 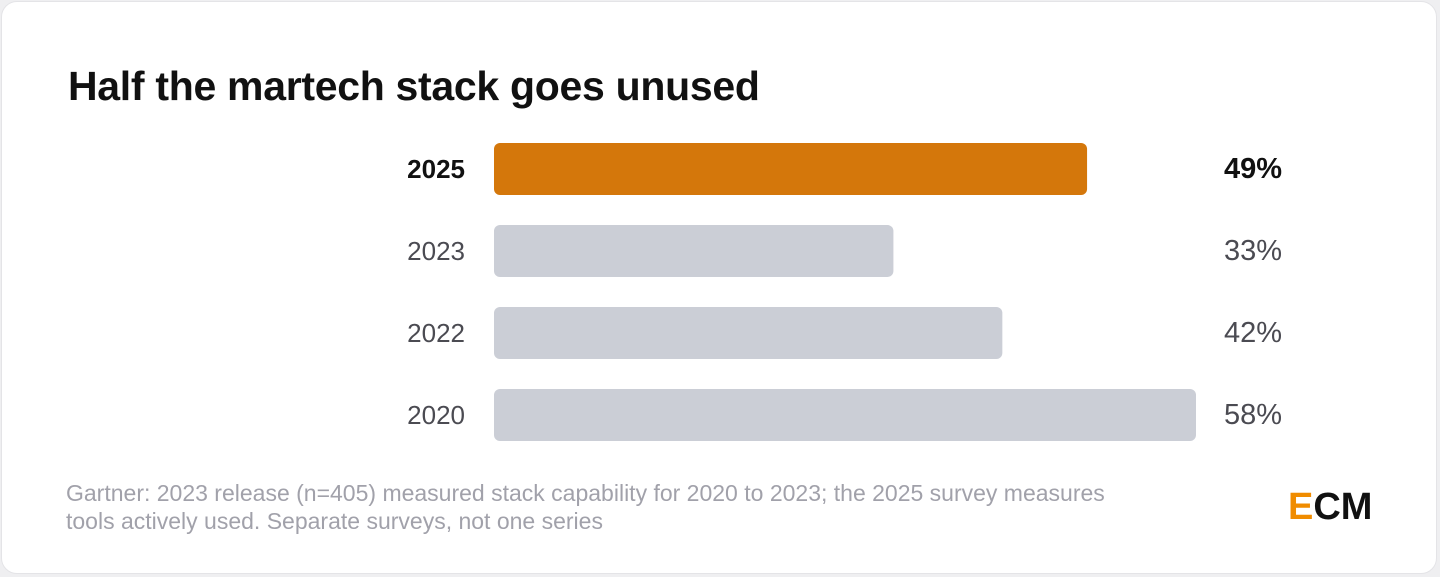 I want to click on ecm-logo: ECM, so click(x=1330, y=507).